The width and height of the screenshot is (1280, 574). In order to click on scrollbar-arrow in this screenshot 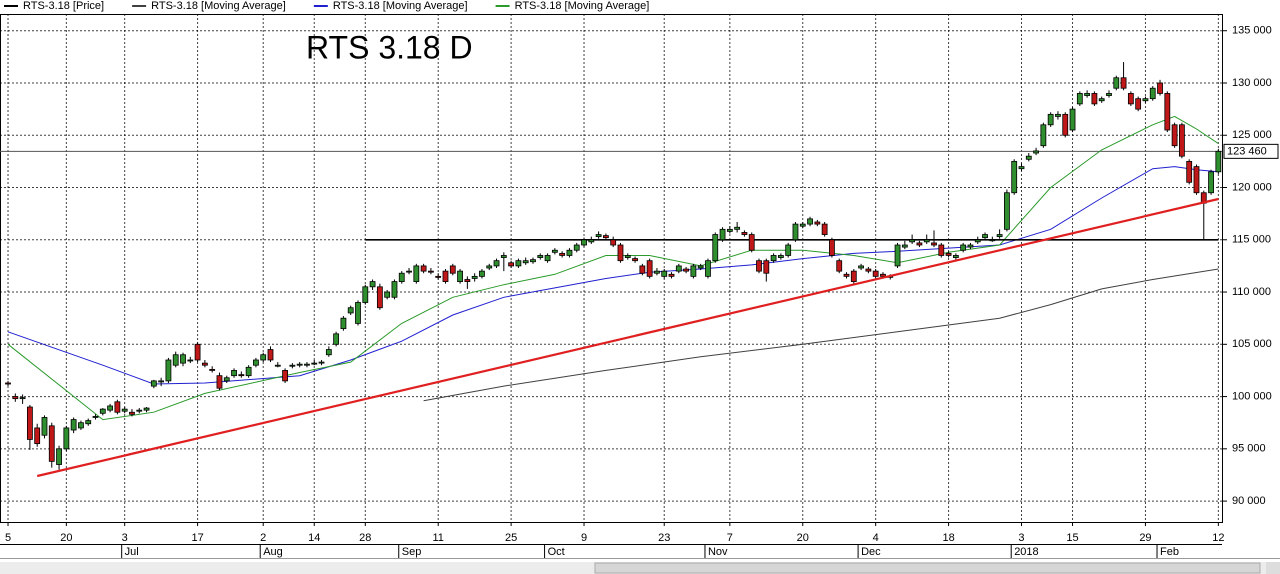, I will do `click(1273, 568)`.